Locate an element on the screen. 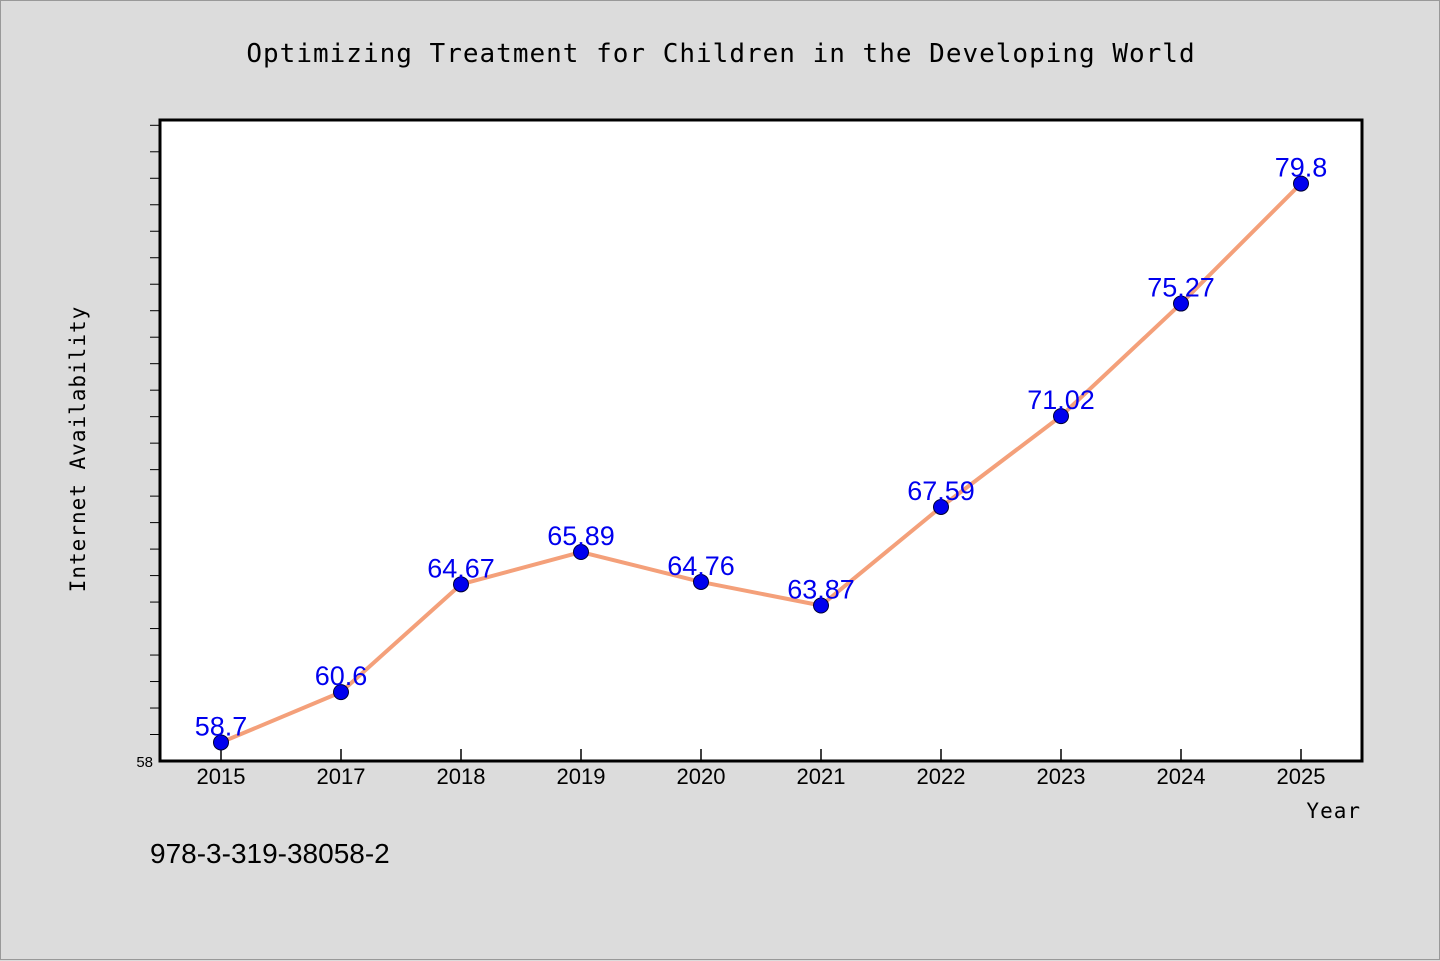 The width and height of the screenshot is (1440, 961). x-tick-label: 2020 is located at coordinates (701, 776).